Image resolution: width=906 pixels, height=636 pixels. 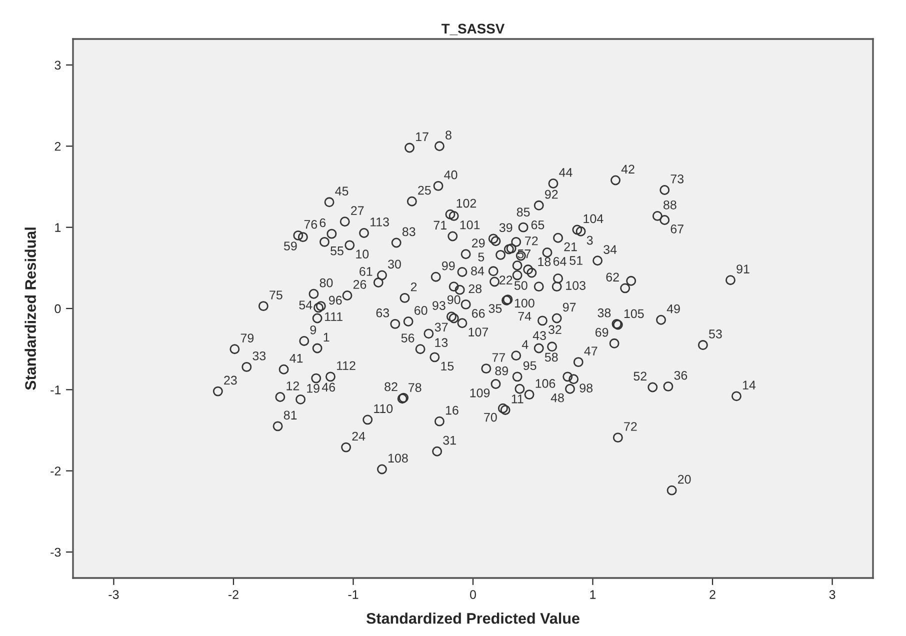 I want to click on annotation: 33, so click(x=259, y=355).